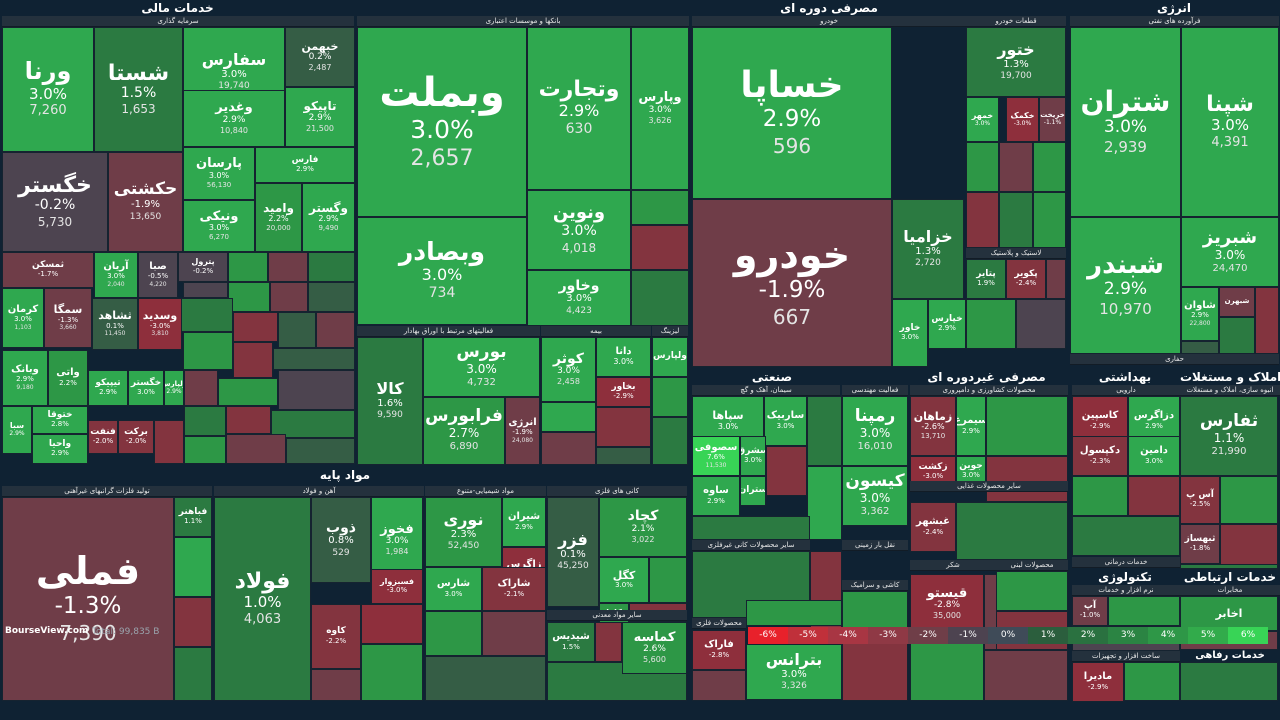 The image size is (1280, 720). I want to click on stock-tile: شبریز 3.0% 24,470, so click(1230, 252).